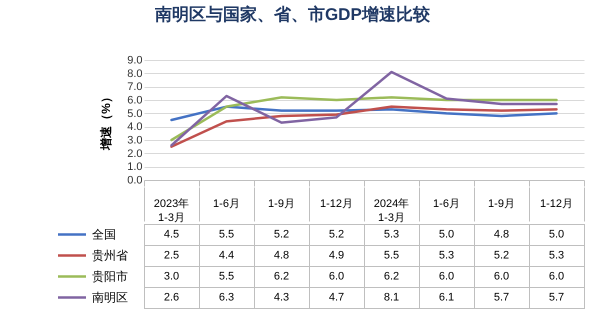 This screenshot has height=331, width=600. What do you see at coordinates (134, 127) in the screenshot?
I see `y-tick-label: 4.0` at bounding box center [134, 127].